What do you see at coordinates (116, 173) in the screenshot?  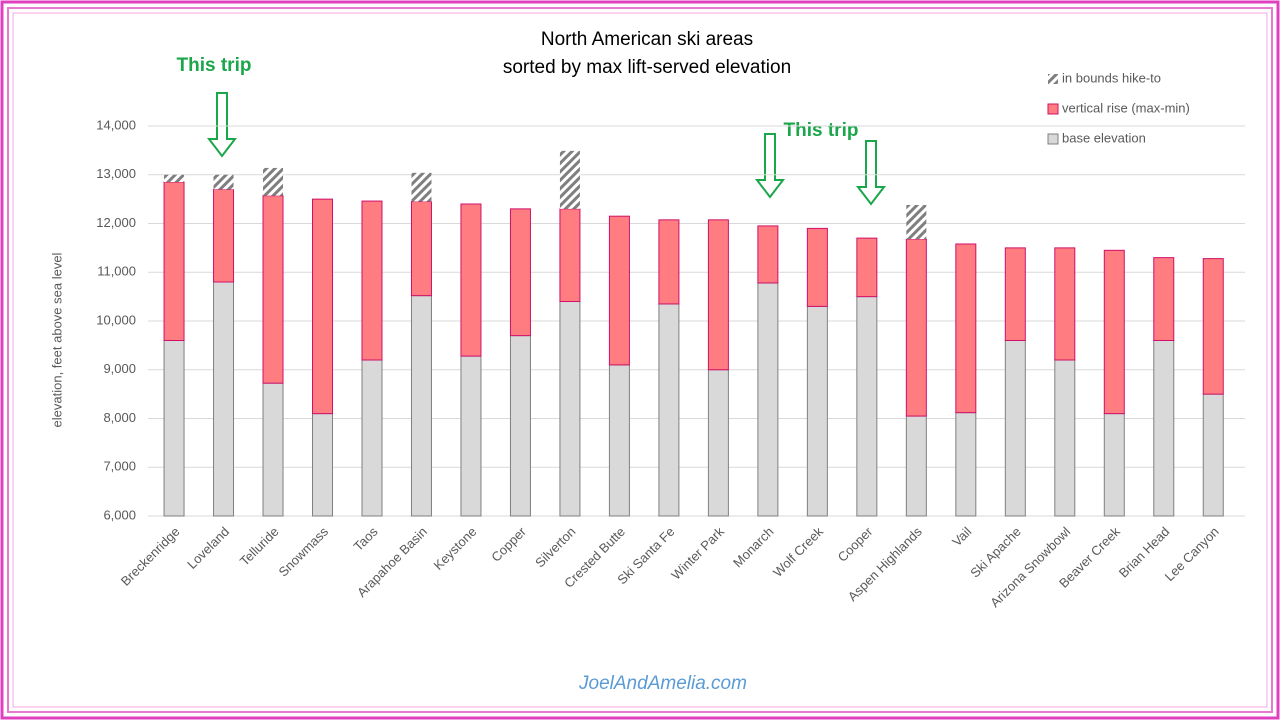 I see `y-tick-label: 13,000` at bounding box center [116, 173].